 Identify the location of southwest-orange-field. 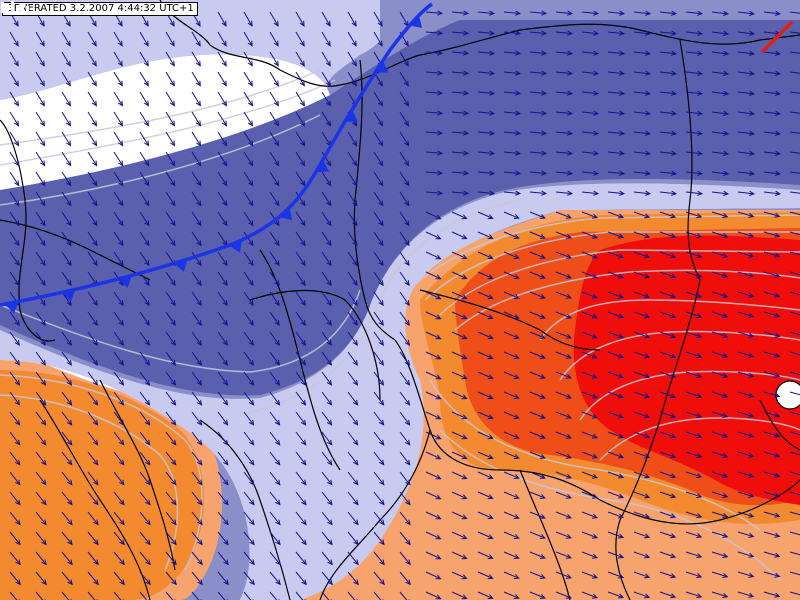
(102, 485).